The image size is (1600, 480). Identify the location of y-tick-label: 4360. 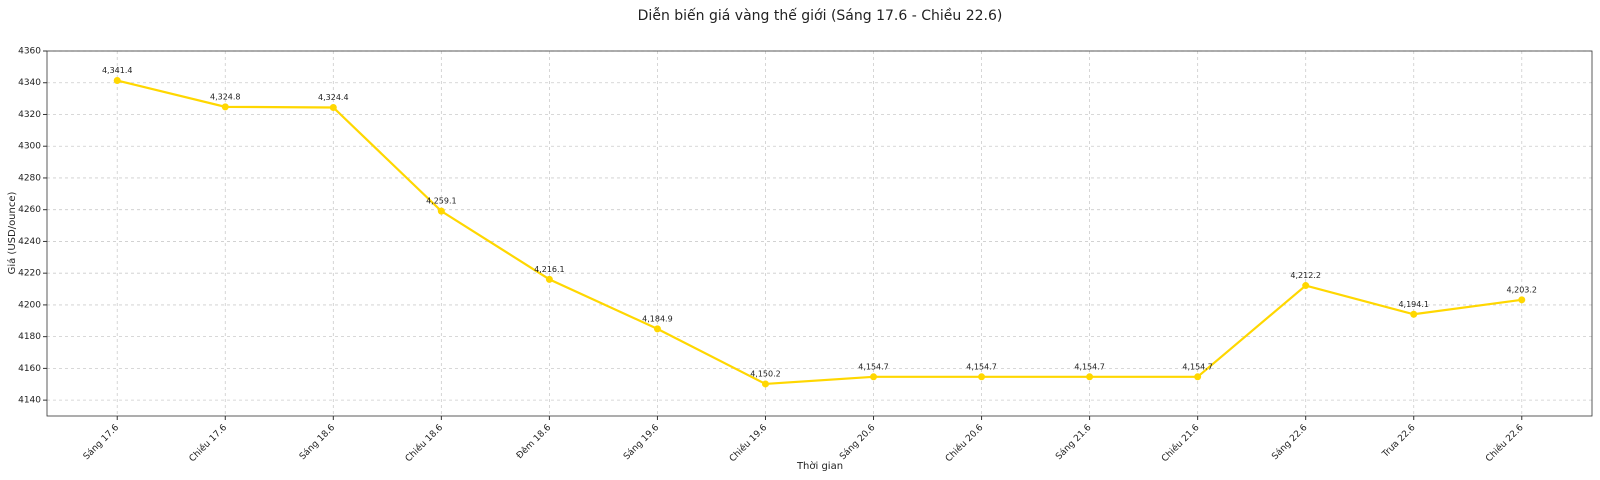
(29, 52).